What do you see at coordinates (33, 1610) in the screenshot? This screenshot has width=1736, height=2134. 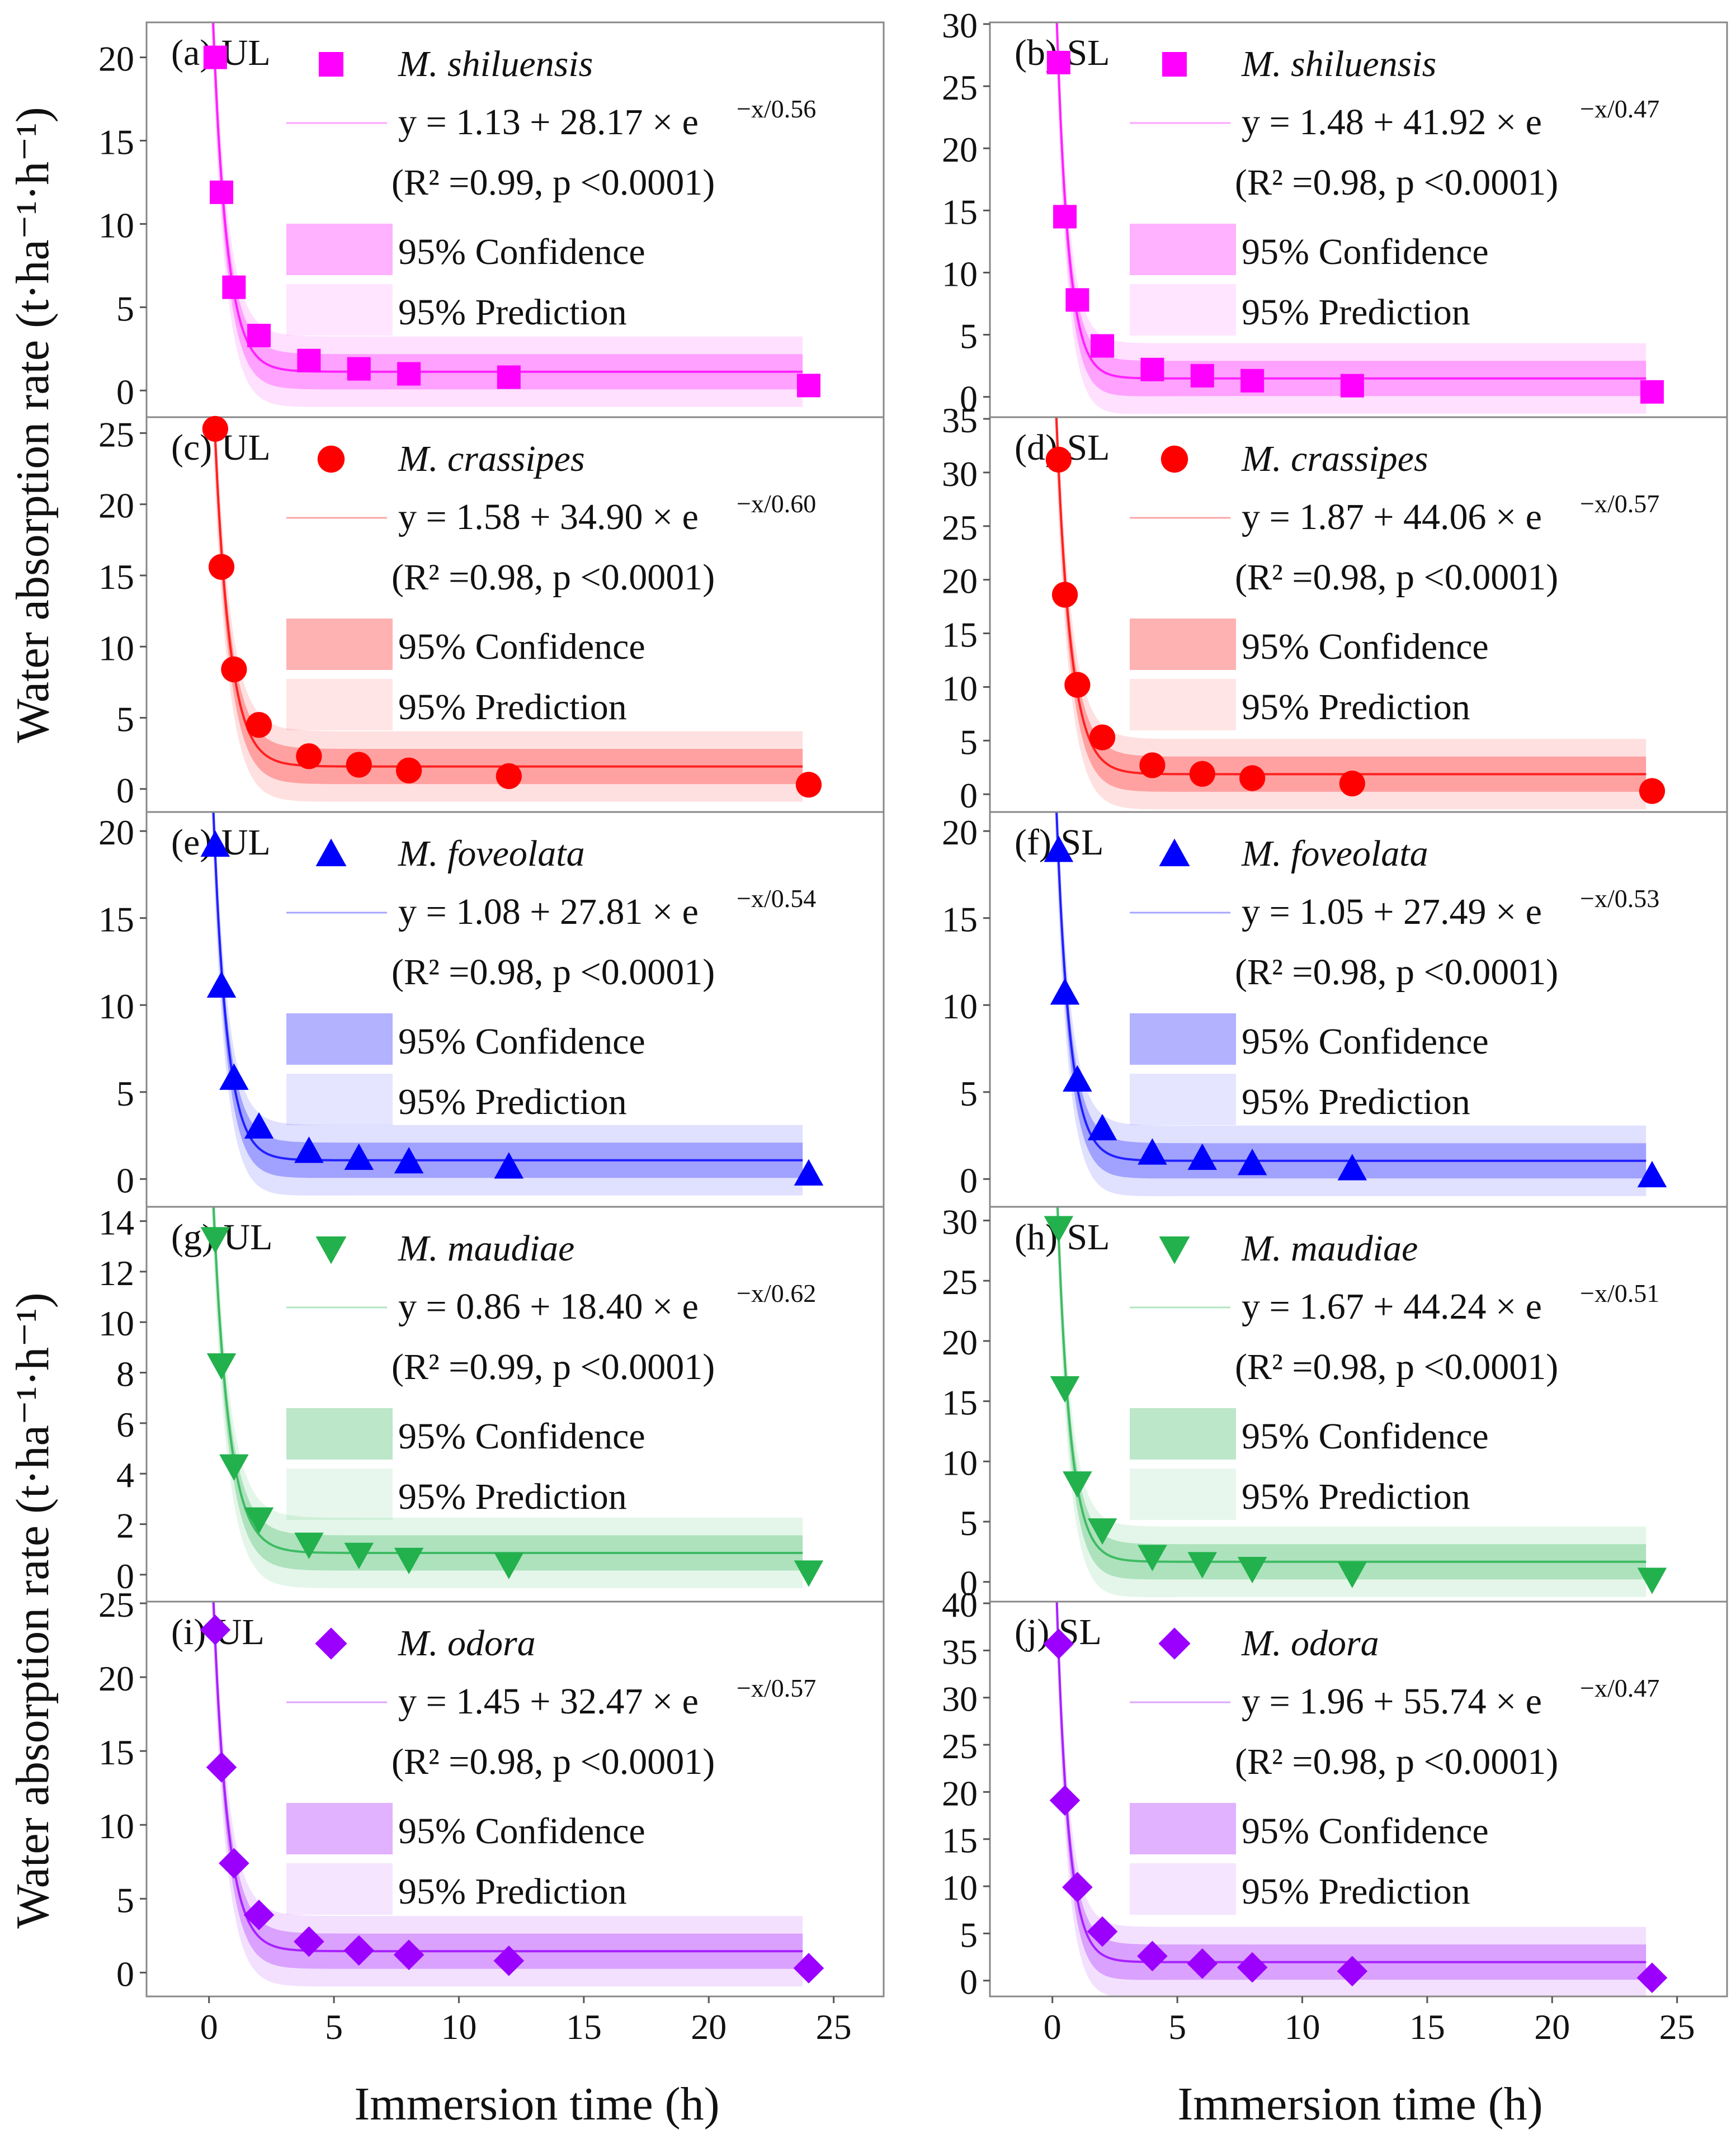 I see `y-axis-label-bottom: Water absorption rate (t·ha⁻¹·h⁻¹)` at bounding box center [33, 1610].